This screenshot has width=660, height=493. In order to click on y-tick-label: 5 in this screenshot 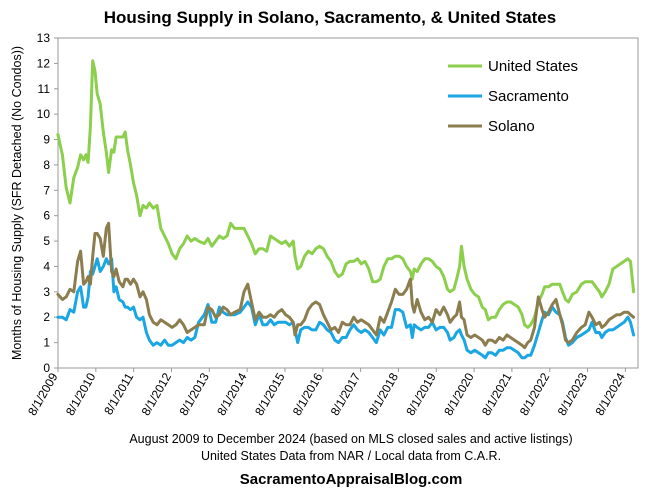, I will do `click(46, 241)`.